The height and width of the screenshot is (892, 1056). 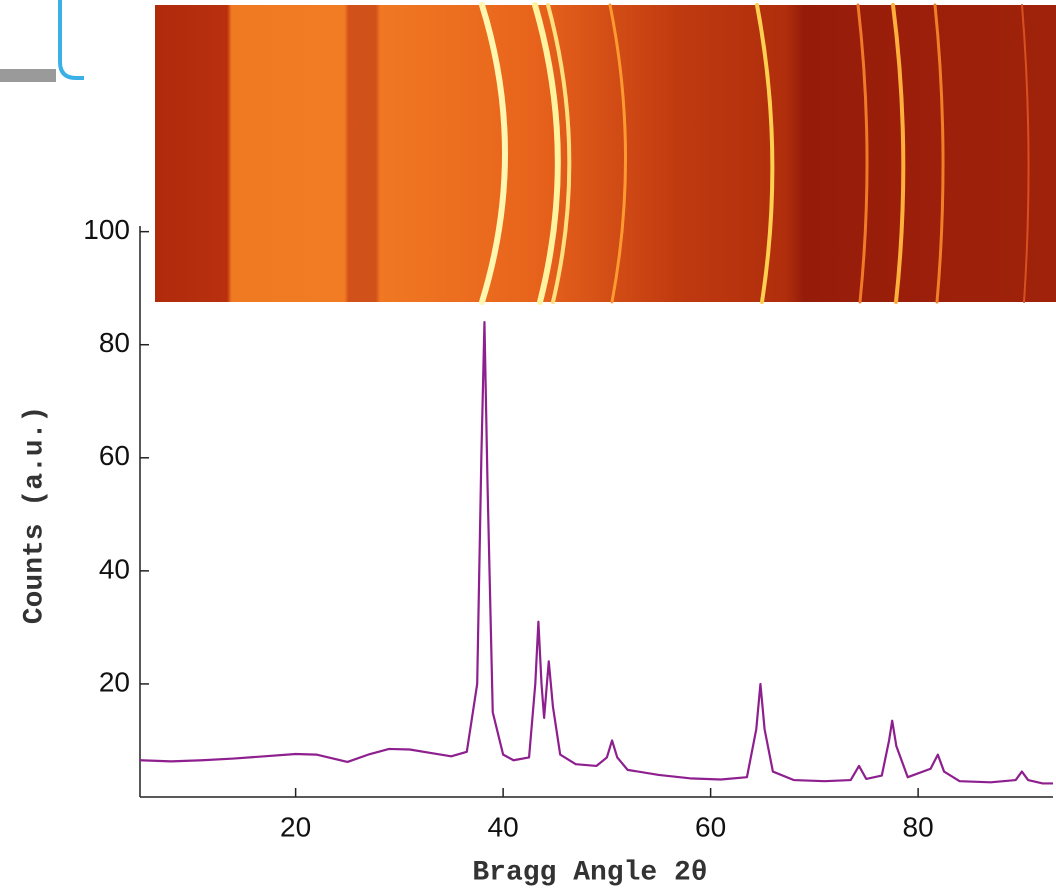 What do you see at coordinates (28, 75) in the screenshot?
I see `gray-bar` at bounding box center [28, 75].